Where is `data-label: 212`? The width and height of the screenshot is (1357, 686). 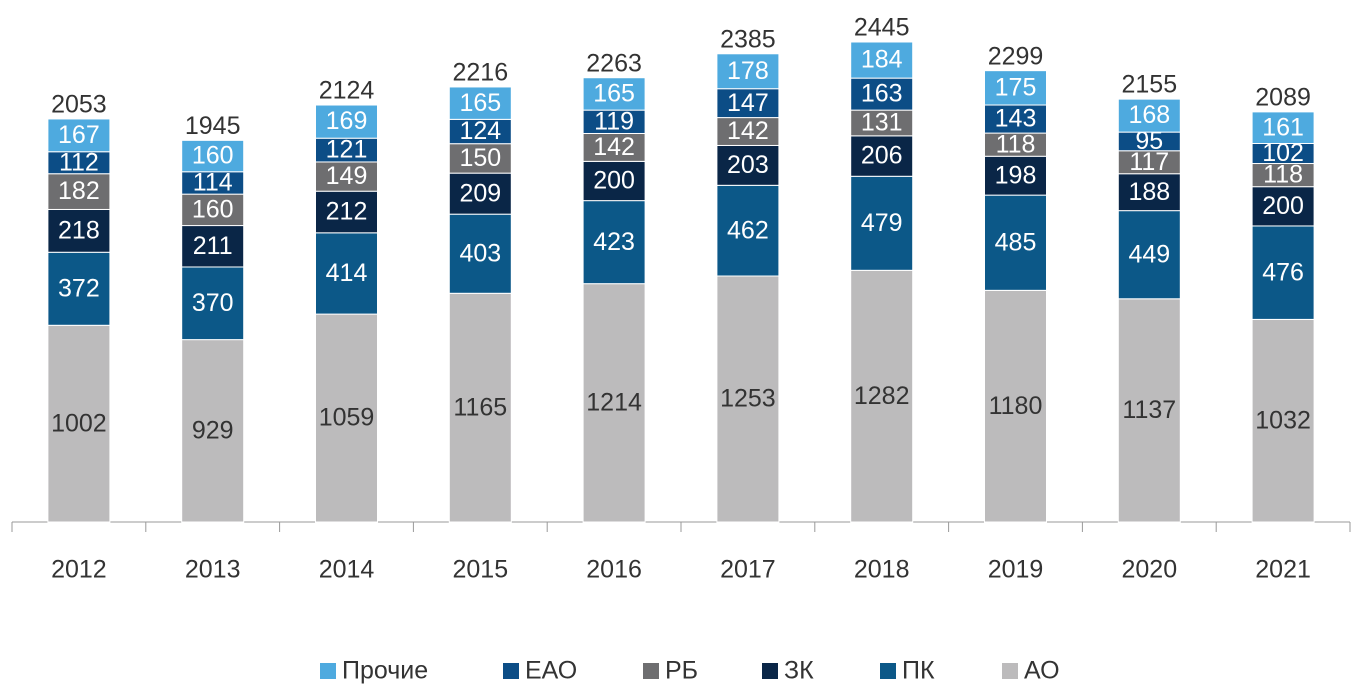 data-label: 212 is located at coordinates (347, 212).